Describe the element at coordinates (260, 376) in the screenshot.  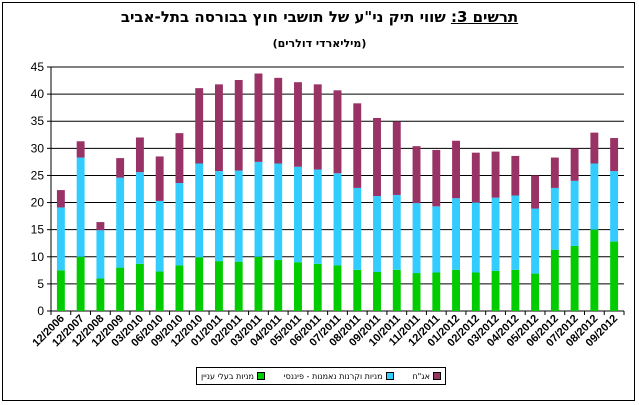
I see `legend-swatch-equity` at that location.